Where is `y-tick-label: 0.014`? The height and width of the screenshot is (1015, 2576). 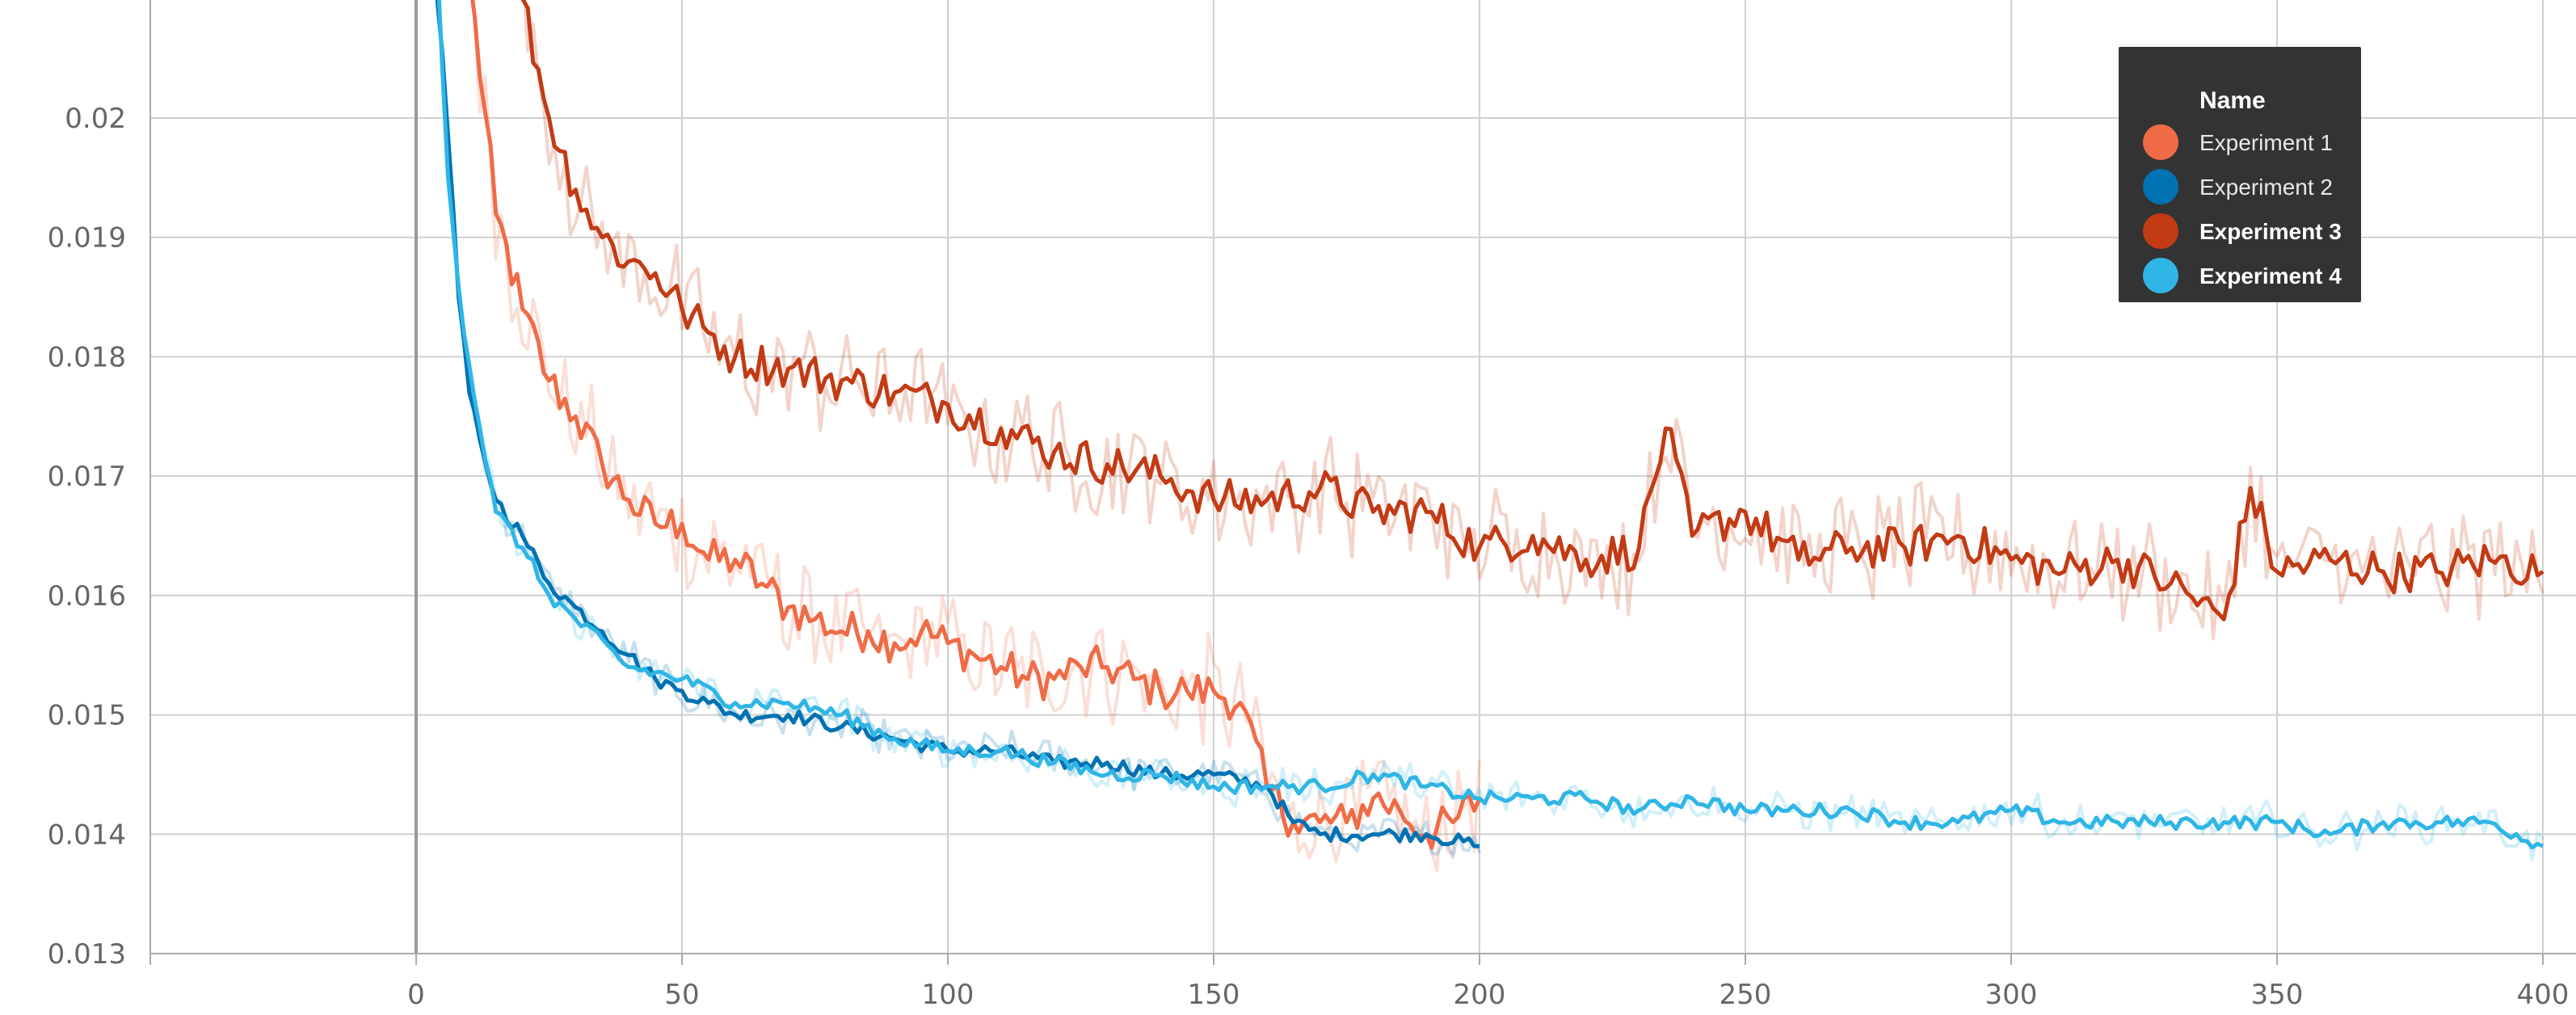
y-tick-label: 0.014 is located at coordinates (87, 835).